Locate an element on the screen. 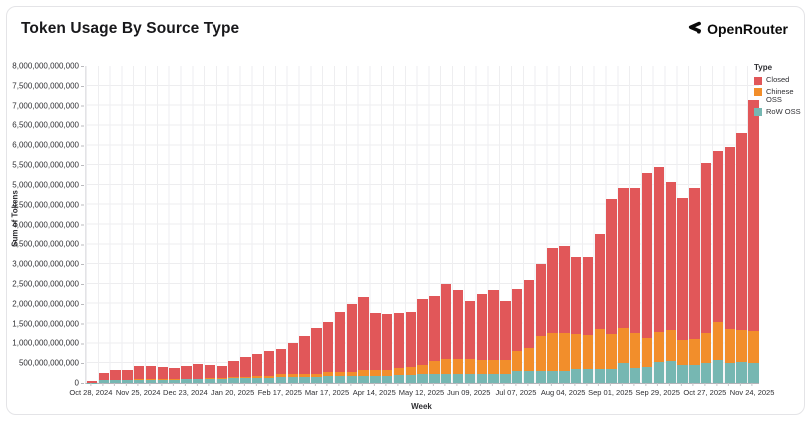 Image resolution: width=811 pixels, height=421 pixels. x-tick-label: Dec 23, 2024 is located at coordinates (185, 392).